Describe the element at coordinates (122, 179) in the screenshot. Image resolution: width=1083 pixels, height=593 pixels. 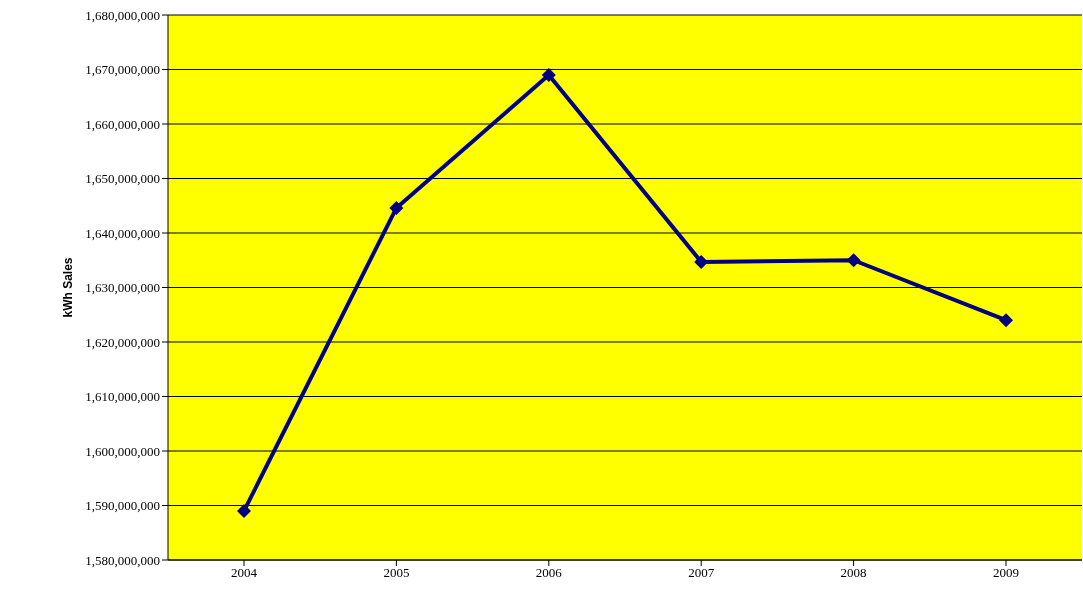
I see `y-tick-label: 1,650,000,000` at that location.